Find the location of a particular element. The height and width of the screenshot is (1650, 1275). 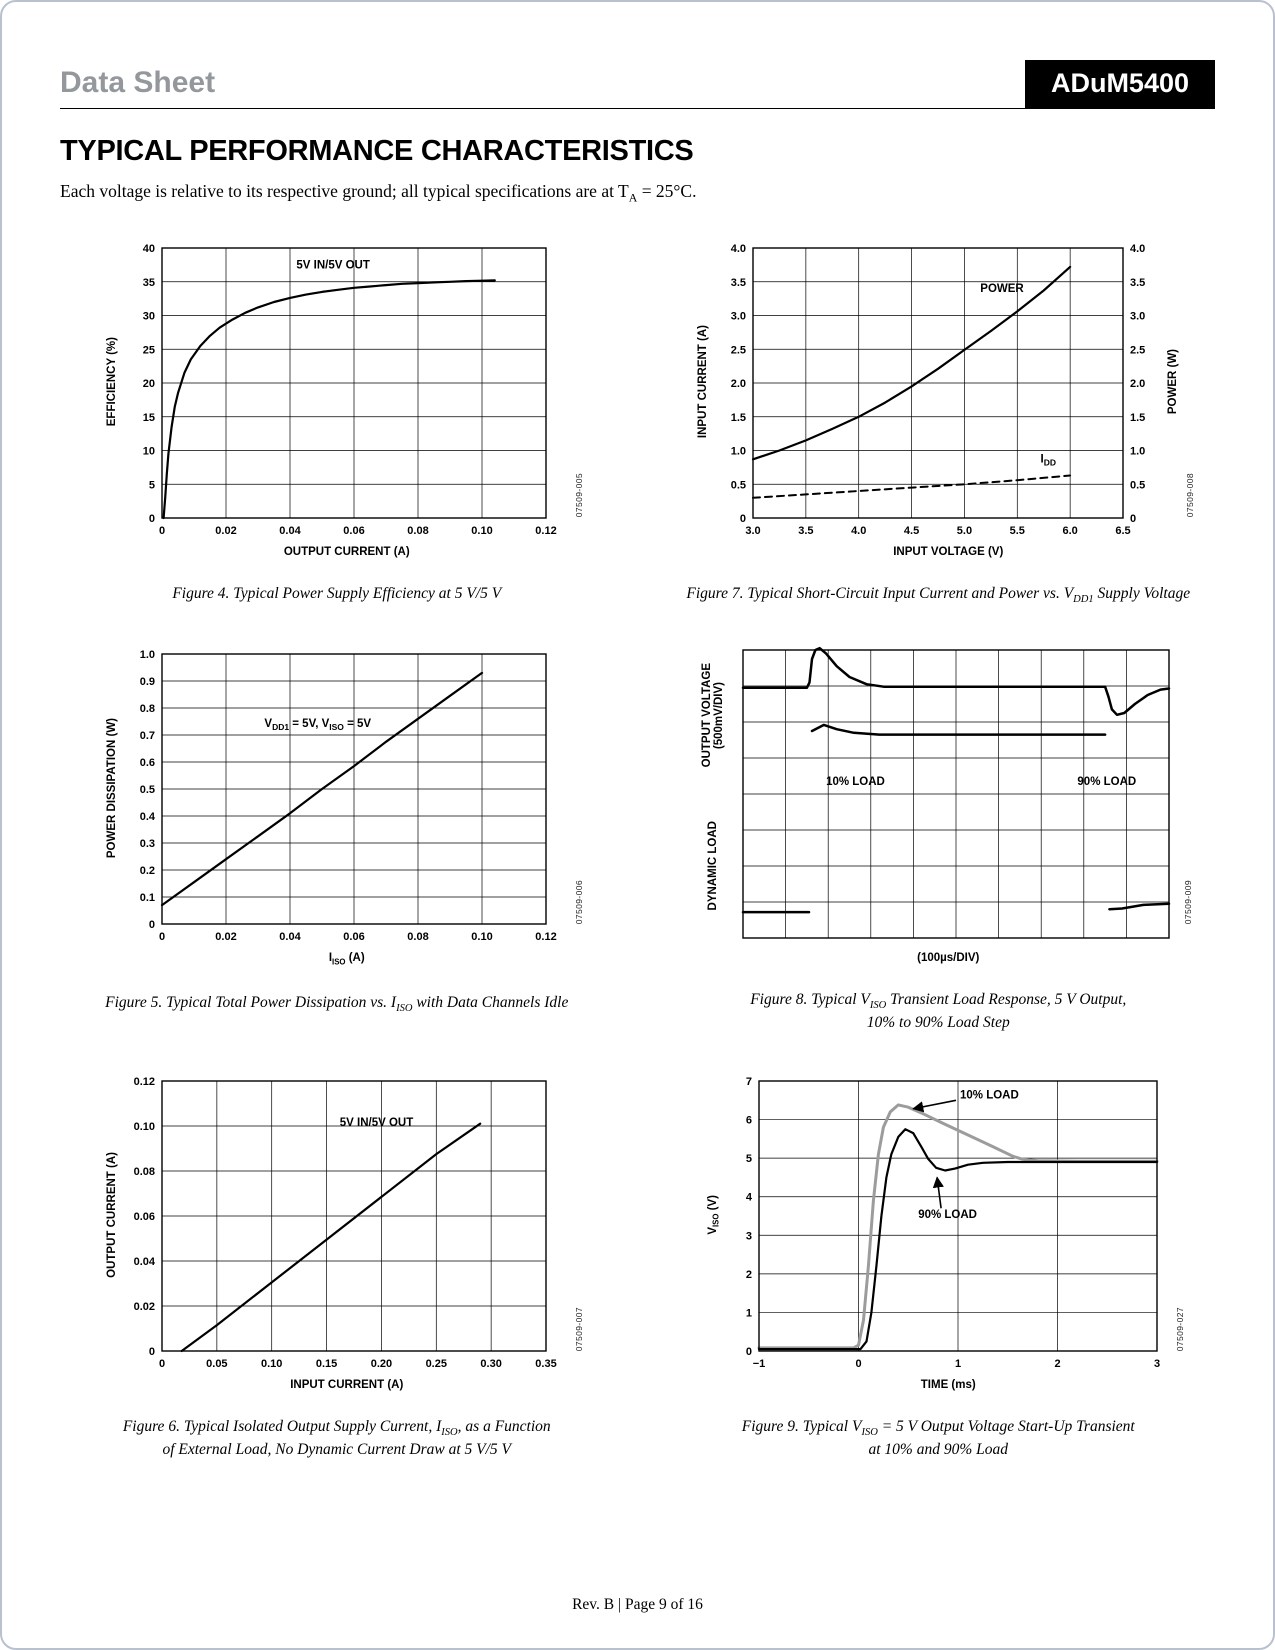

svg-text: 0.35 is located at coordinates (545, 1364).